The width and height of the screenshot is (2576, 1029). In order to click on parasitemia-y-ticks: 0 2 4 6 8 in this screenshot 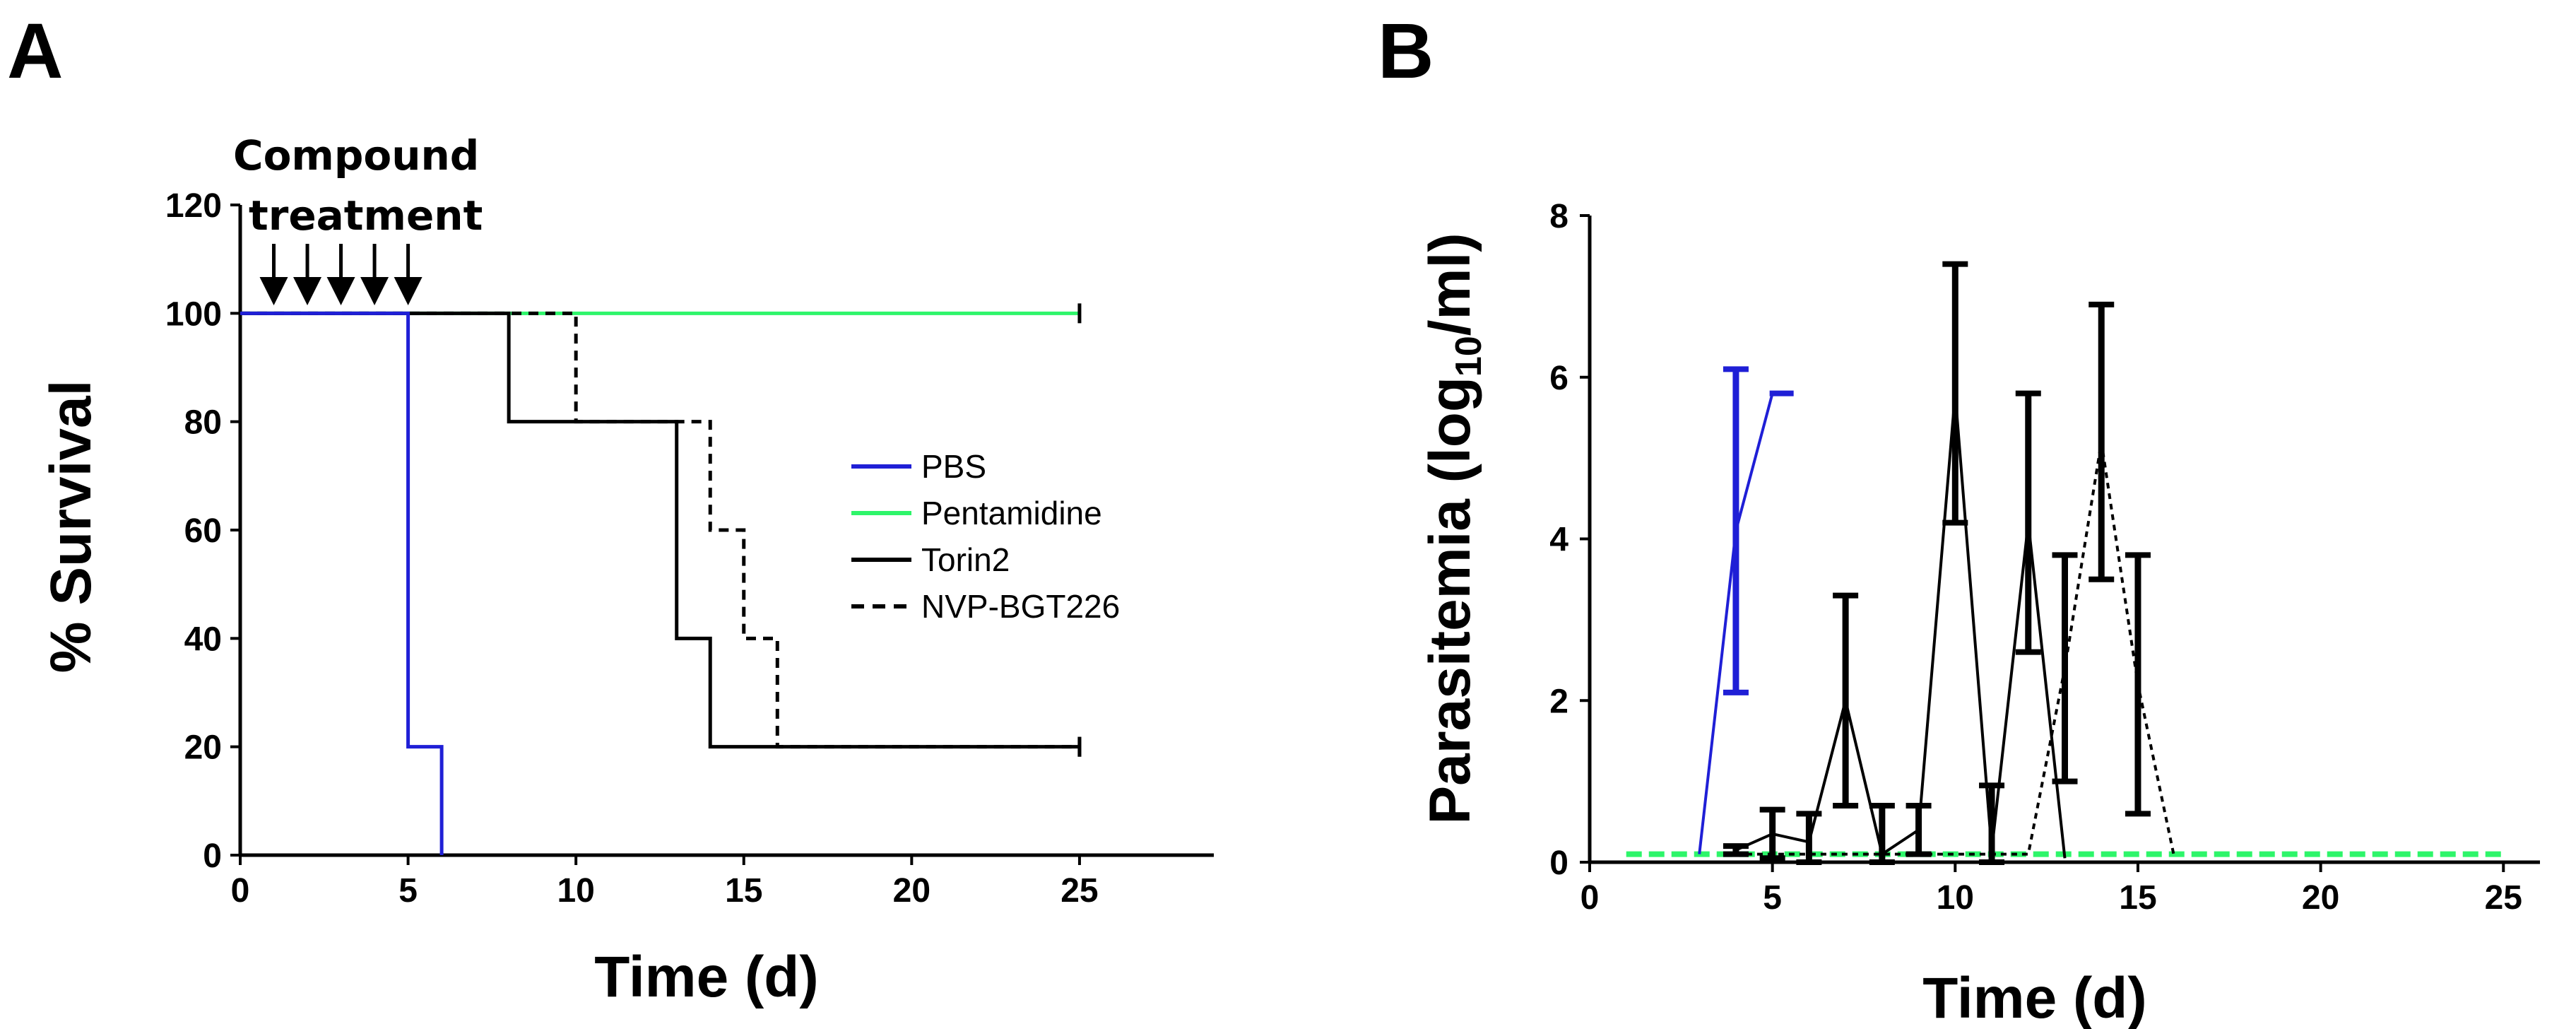, I will do `click(1569, 540)`.